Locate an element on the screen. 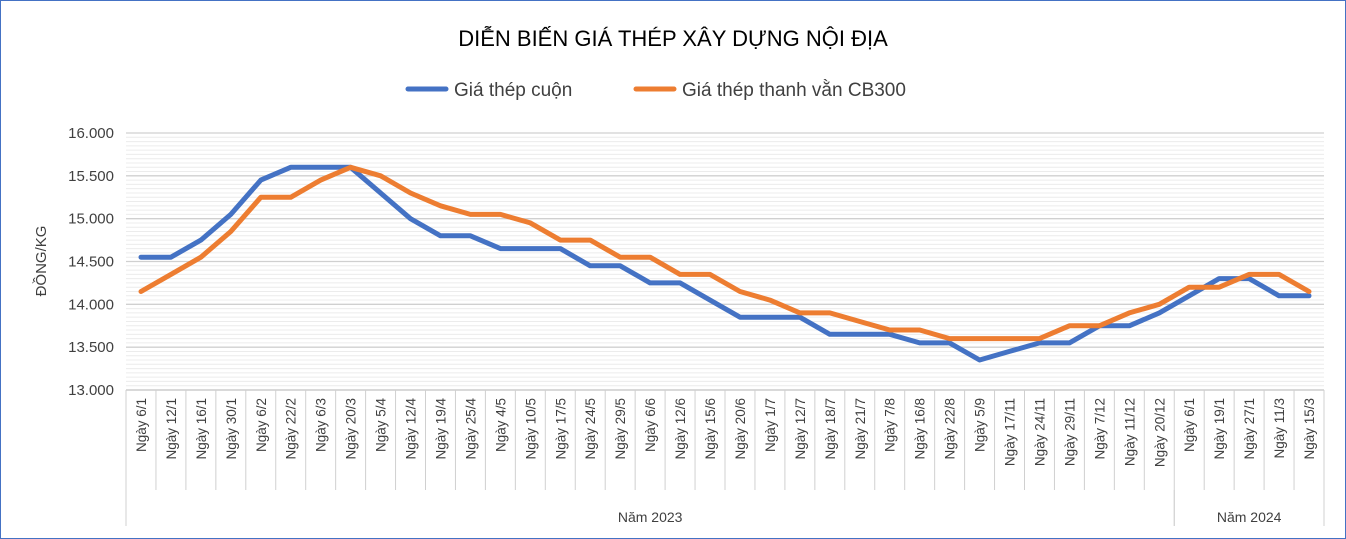  y-axis-label: ĐỒNG/KG is located at coordinates (41, 261).